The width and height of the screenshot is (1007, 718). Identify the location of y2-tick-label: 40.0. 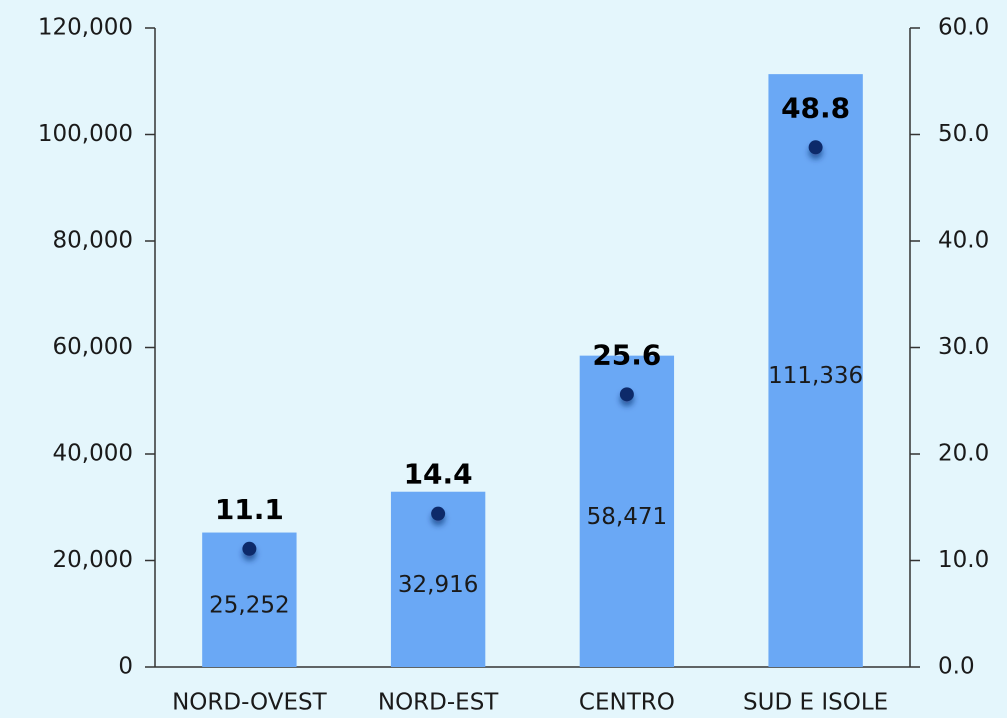
(963, 241).